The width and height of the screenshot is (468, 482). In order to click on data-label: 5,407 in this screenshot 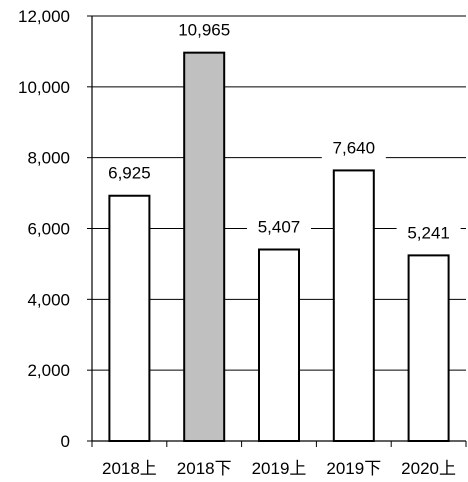, I will do `click(279, 227)`.